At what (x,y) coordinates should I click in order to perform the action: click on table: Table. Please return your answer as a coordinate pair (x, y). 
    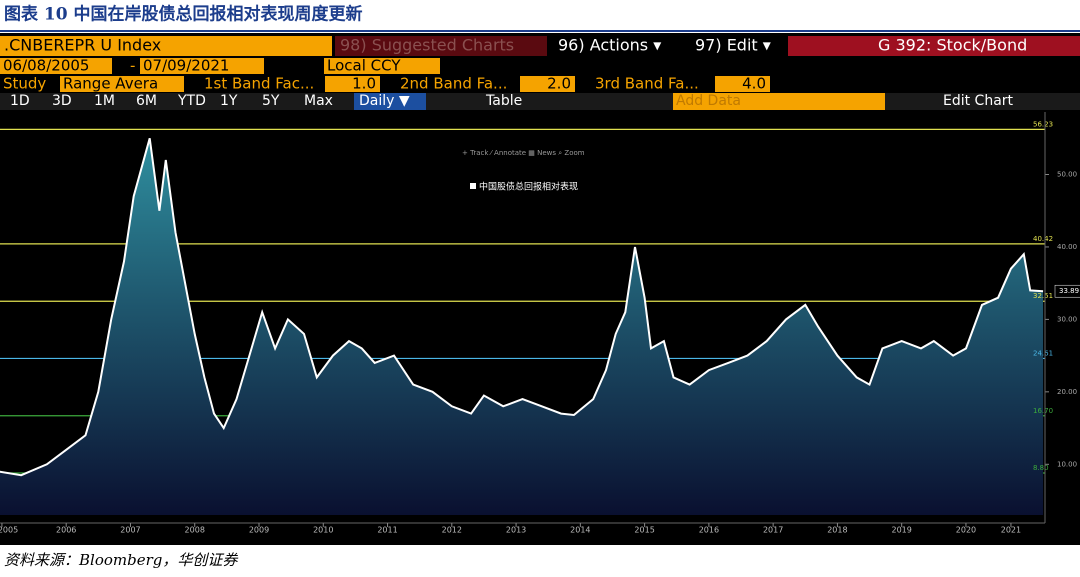
    Looking at the image, I should click on (503, 101).